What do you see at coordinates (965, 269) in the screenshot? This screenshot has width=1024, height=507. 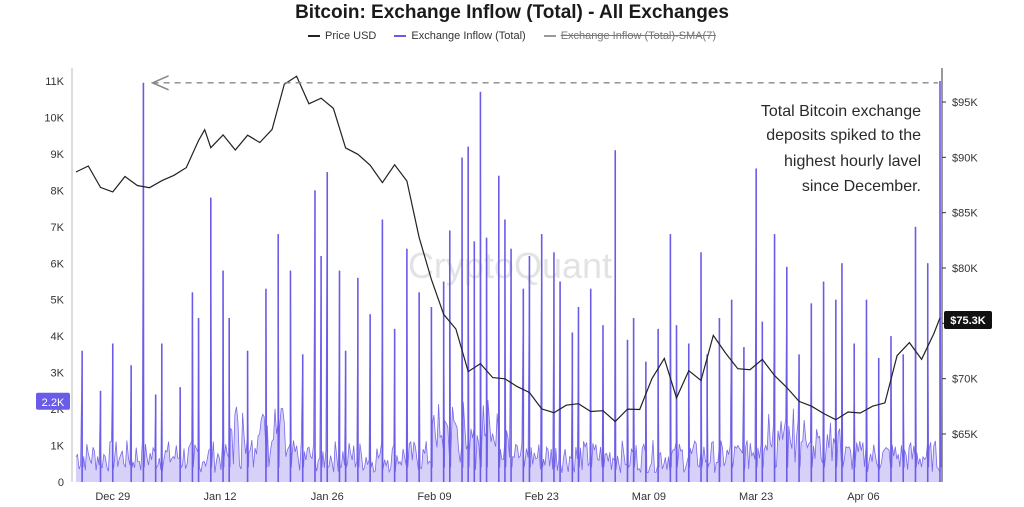 I see `y-right-tick-label: $80K` at bounding box center [965, 269].